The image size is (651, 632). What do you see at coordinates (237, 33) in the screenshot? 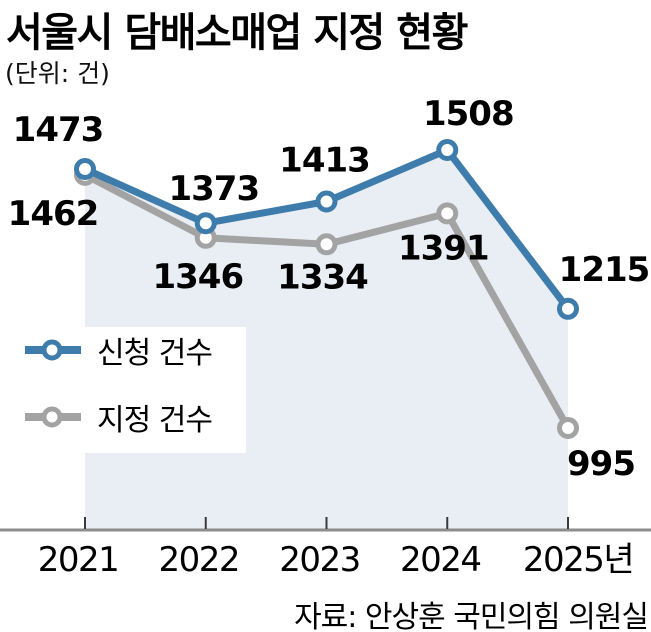
I see `chart-title: 서울시 담배소매업 지정 현황` at bounding box center [237, 33].